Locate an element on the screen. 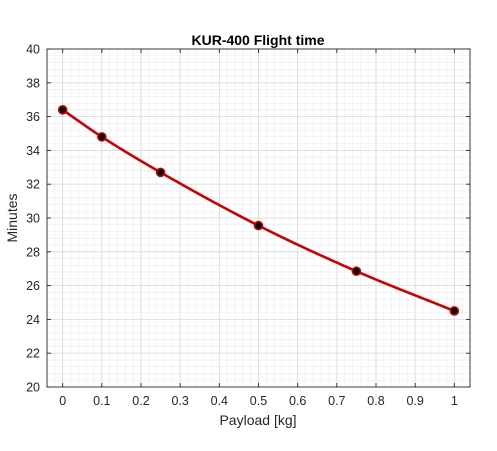 This screenshot has height=451, width=497. x-tick-label: 1 is located at coordinates (454, 401).